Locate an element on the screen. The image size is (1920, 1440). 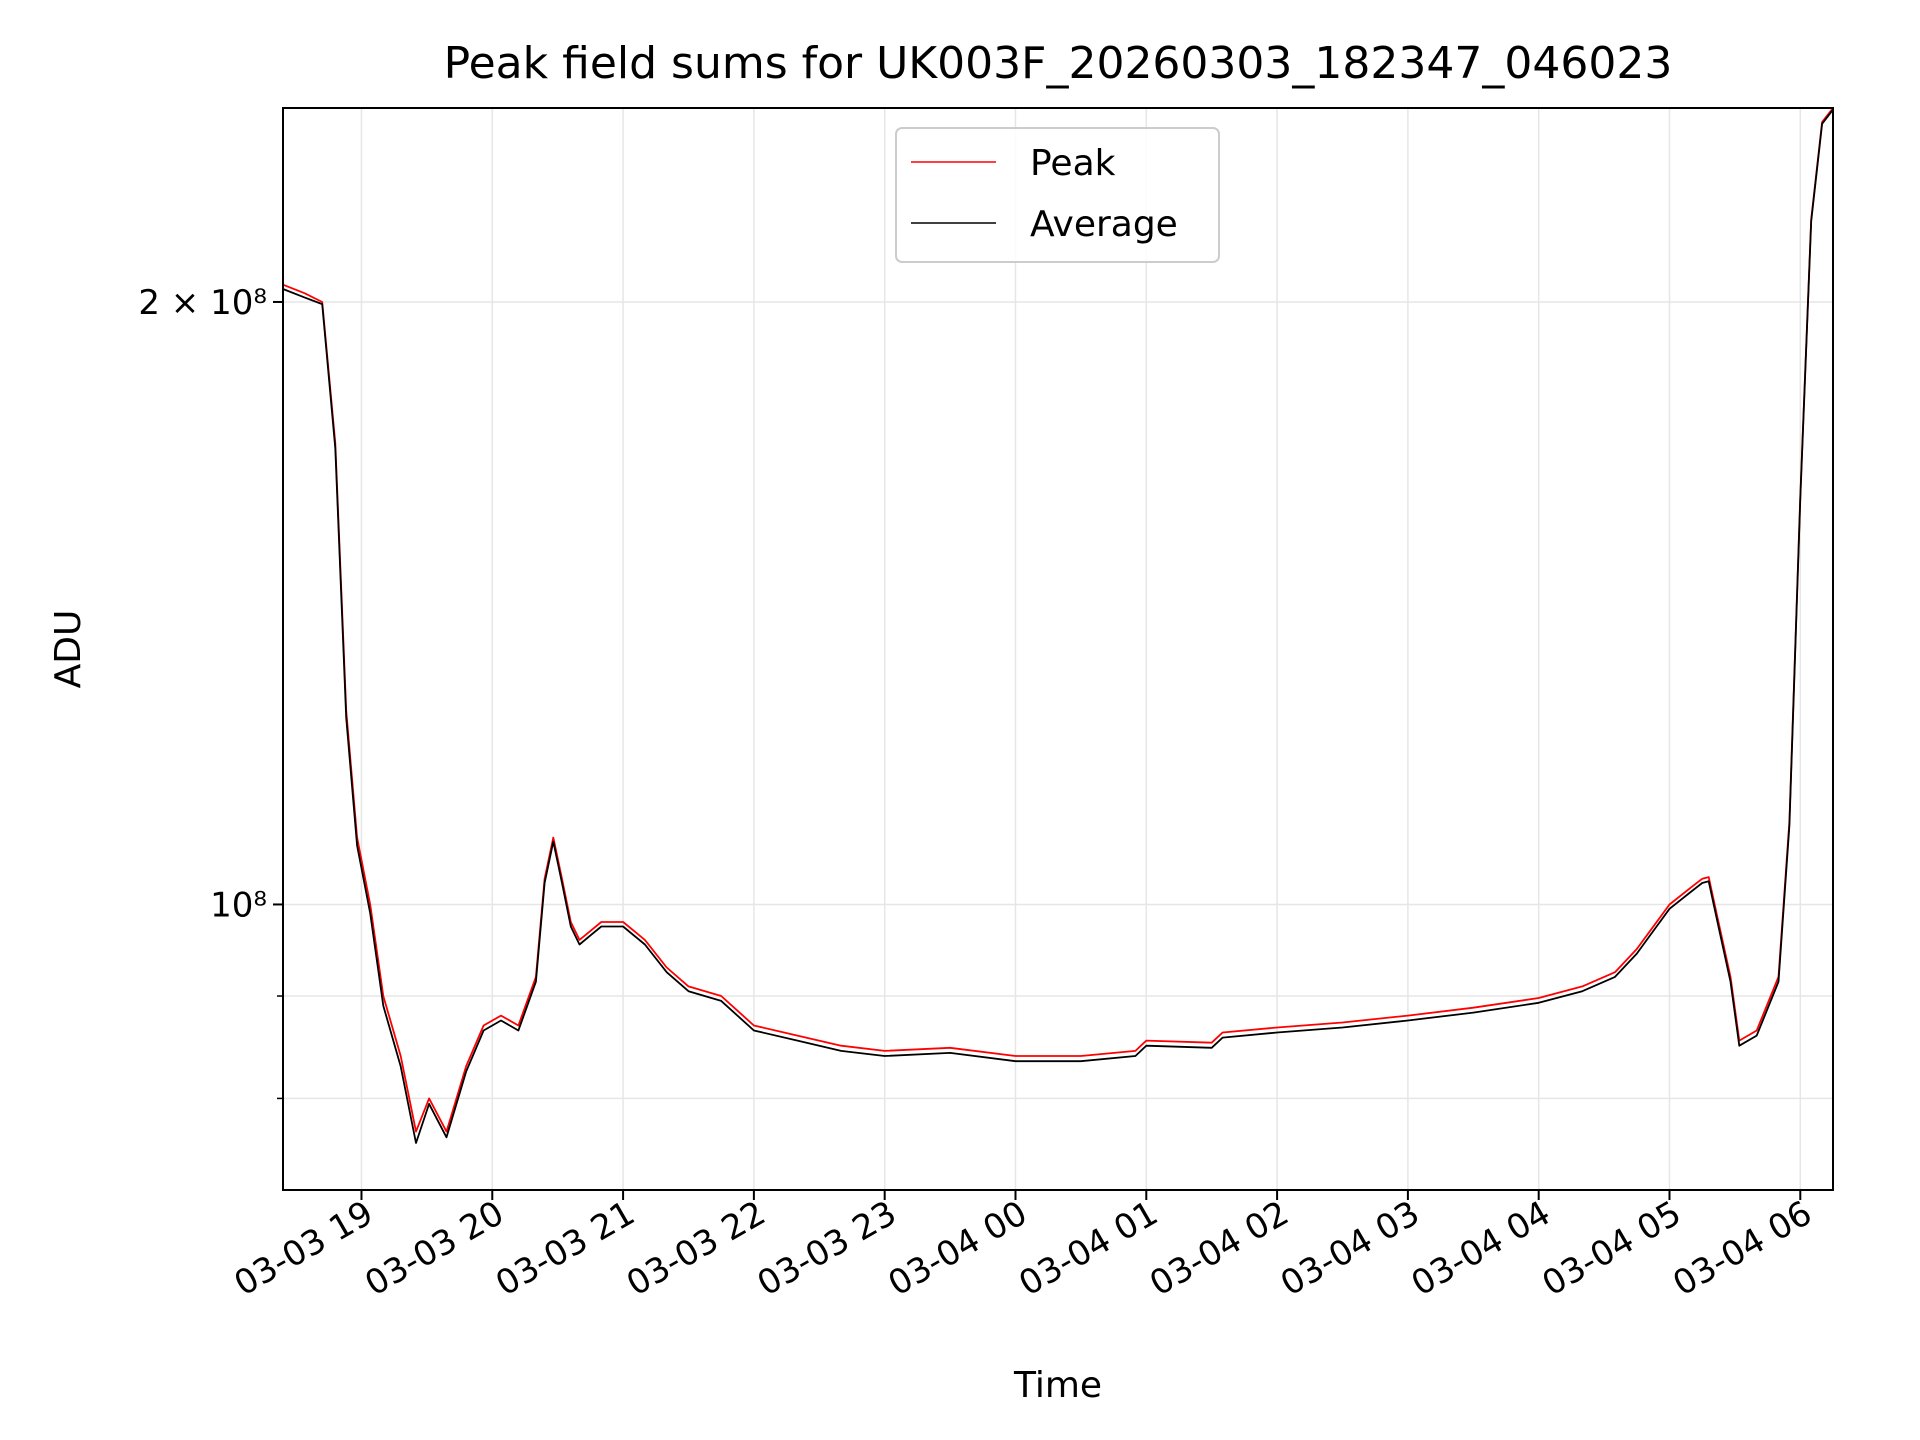
y-axis-label: ADU is located at coordinates (68, 649).